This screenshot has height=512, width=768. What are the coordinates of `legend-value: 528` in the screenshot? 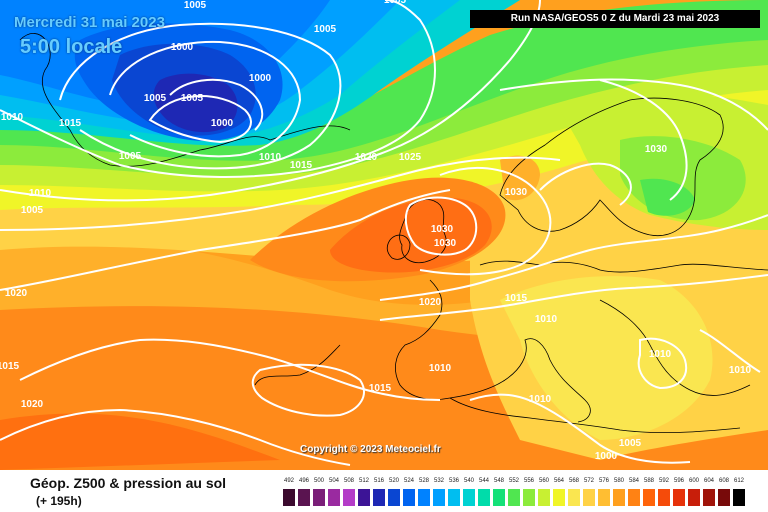 It's located at (423, 481).